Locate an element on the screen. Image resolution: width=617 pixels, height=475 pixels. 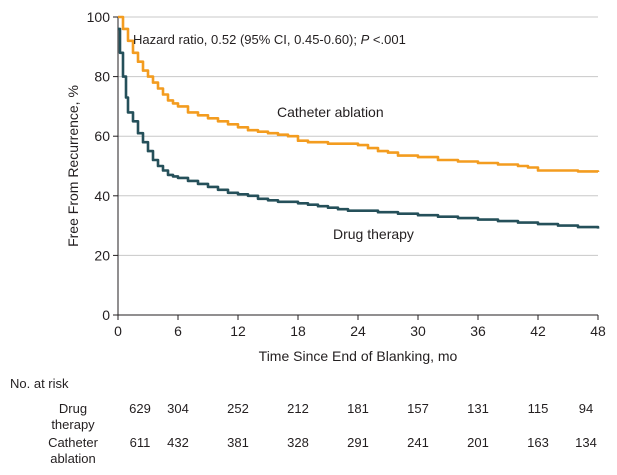
x-tick-label-12: 12 is located at coordinates (238, 331).